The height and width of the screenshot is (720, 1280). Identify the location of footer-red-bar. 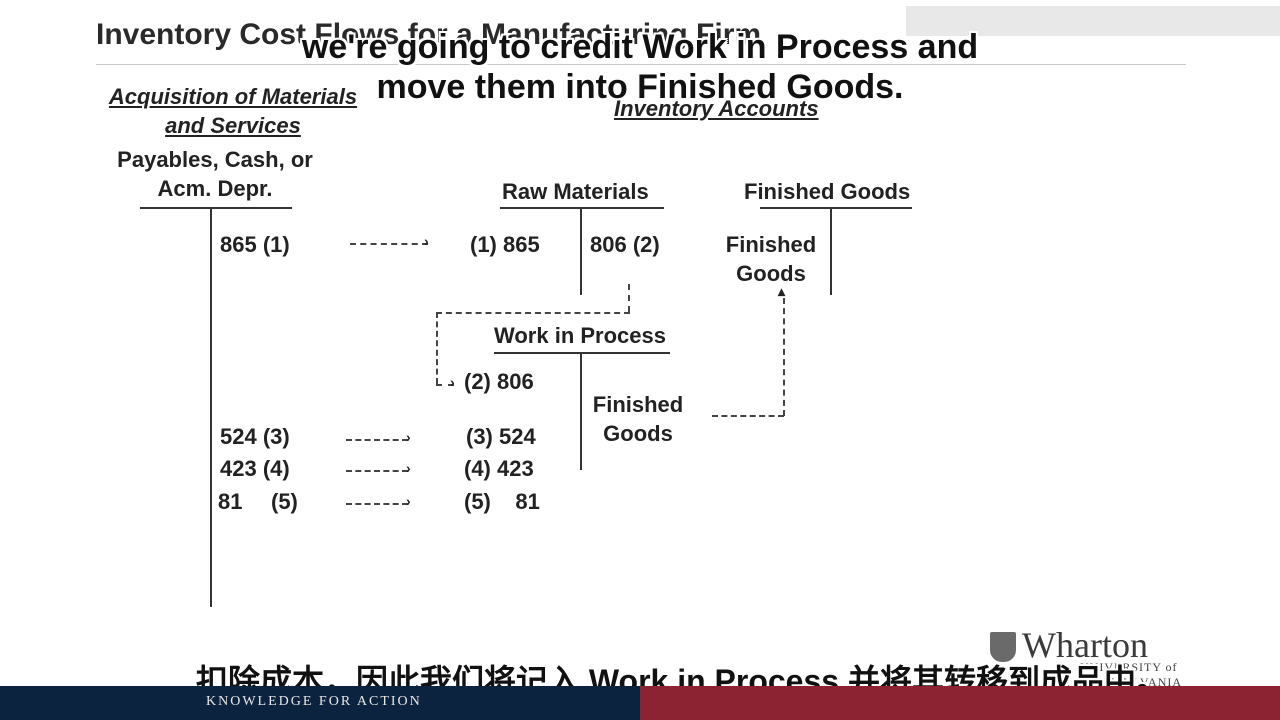
(960, 703).